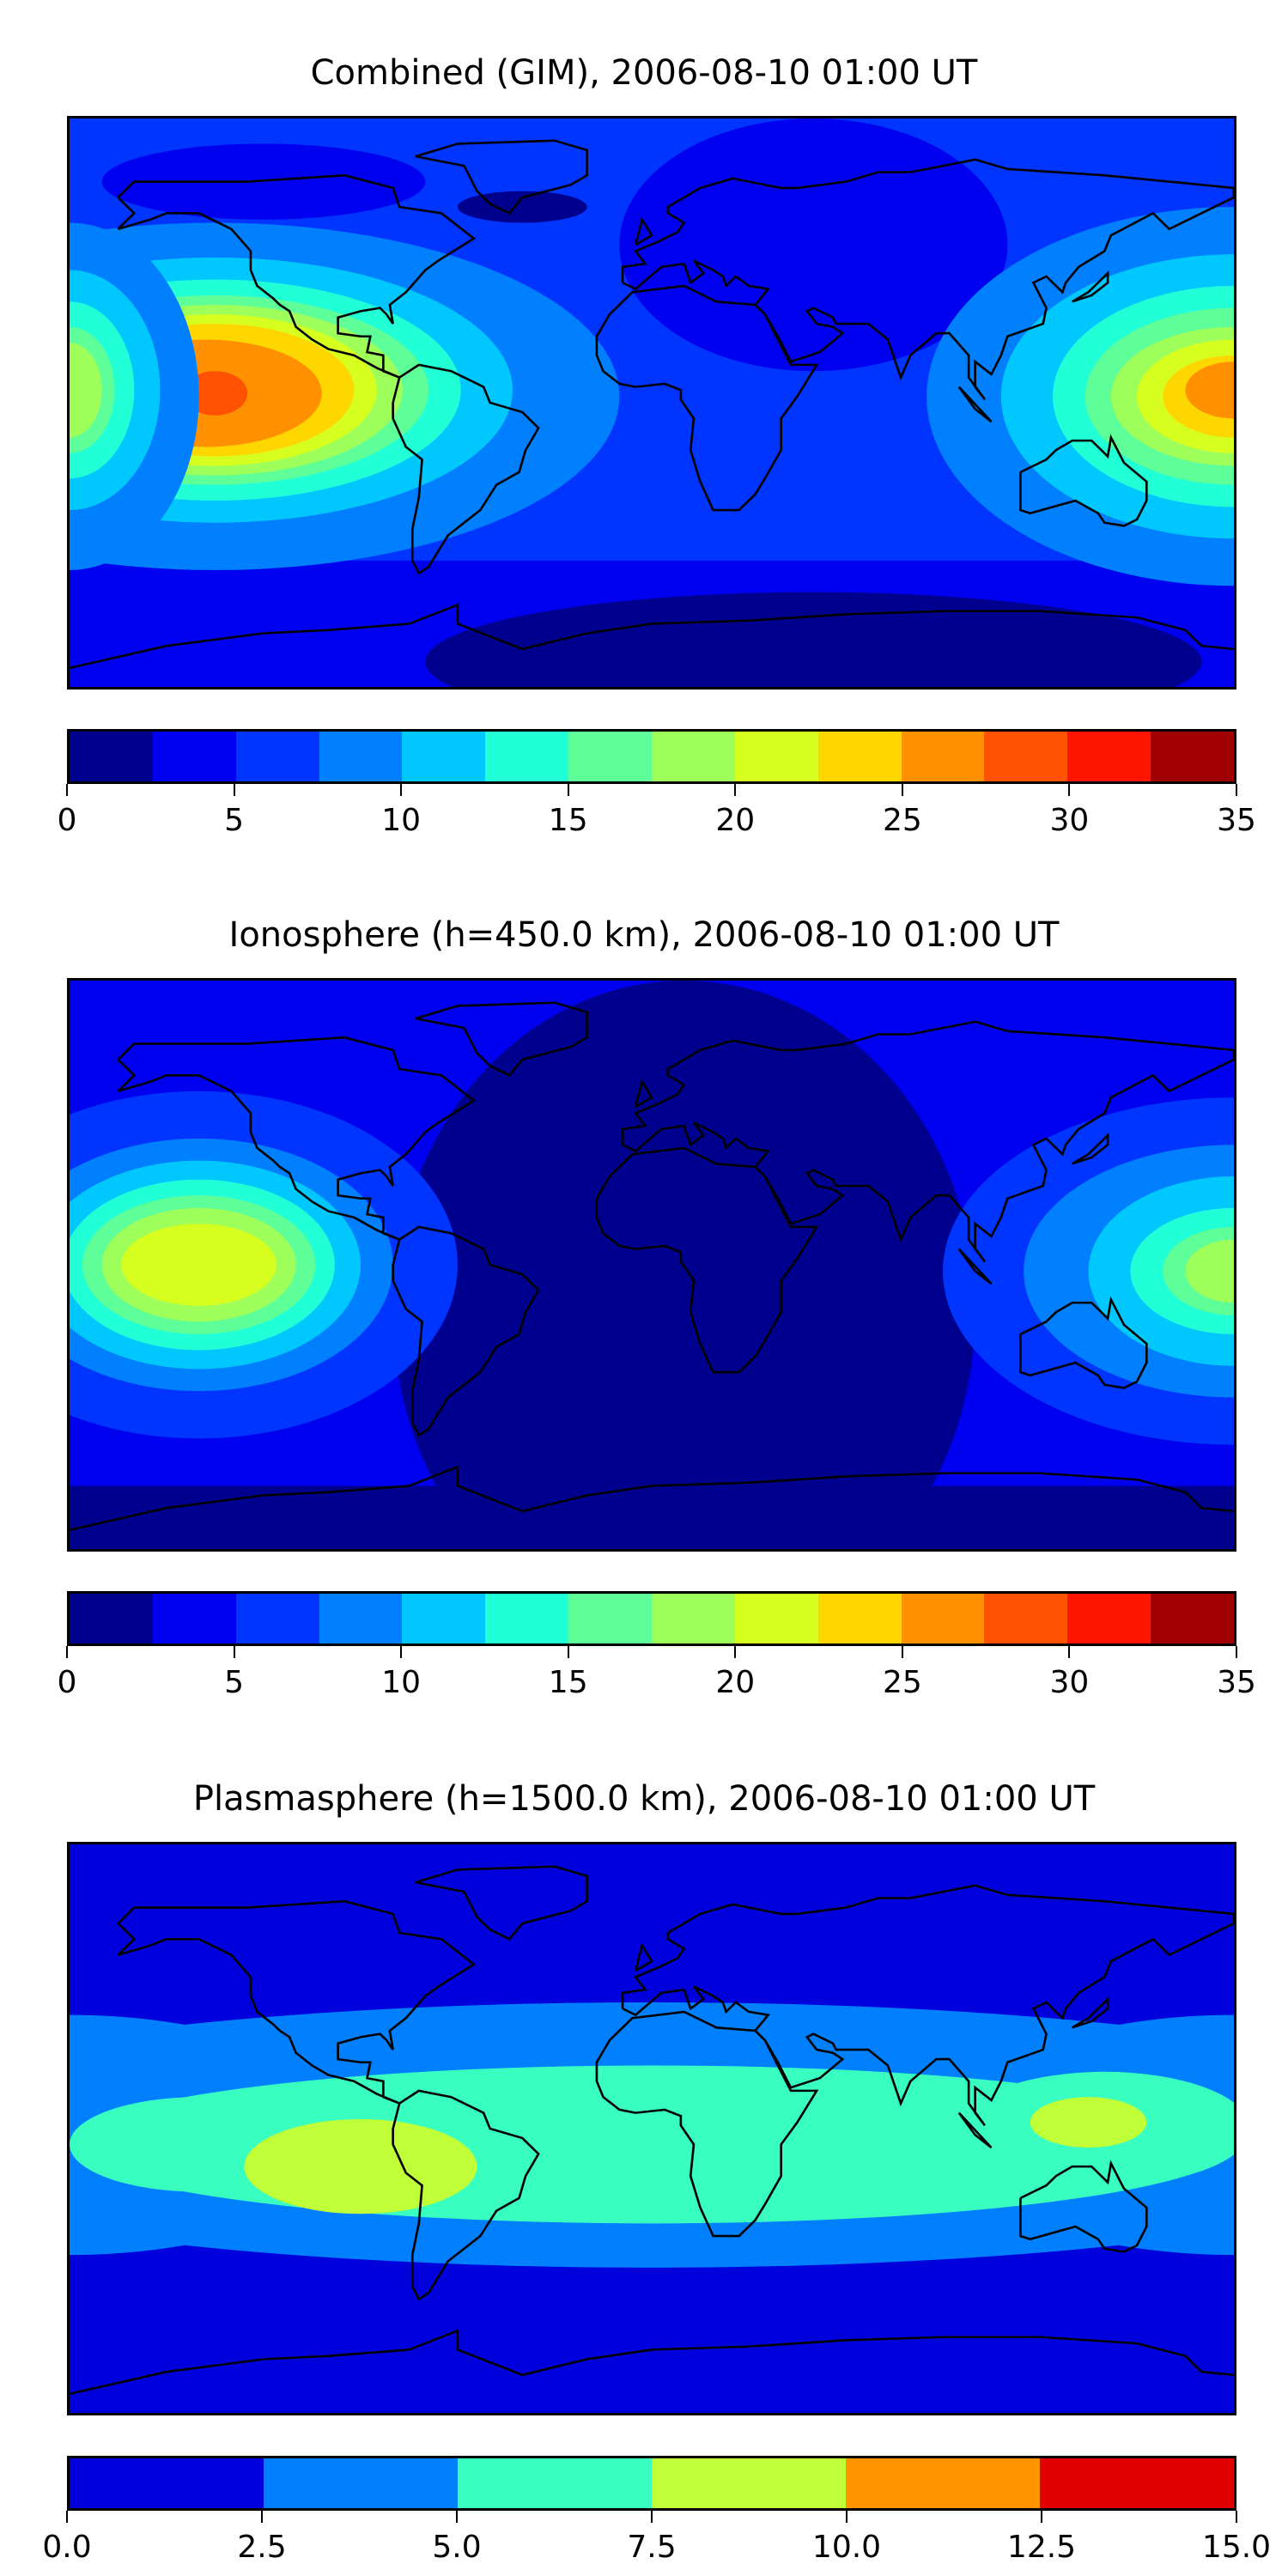  I want to click on colorbar-tick-label: 15.0, so click(1236, 2547).